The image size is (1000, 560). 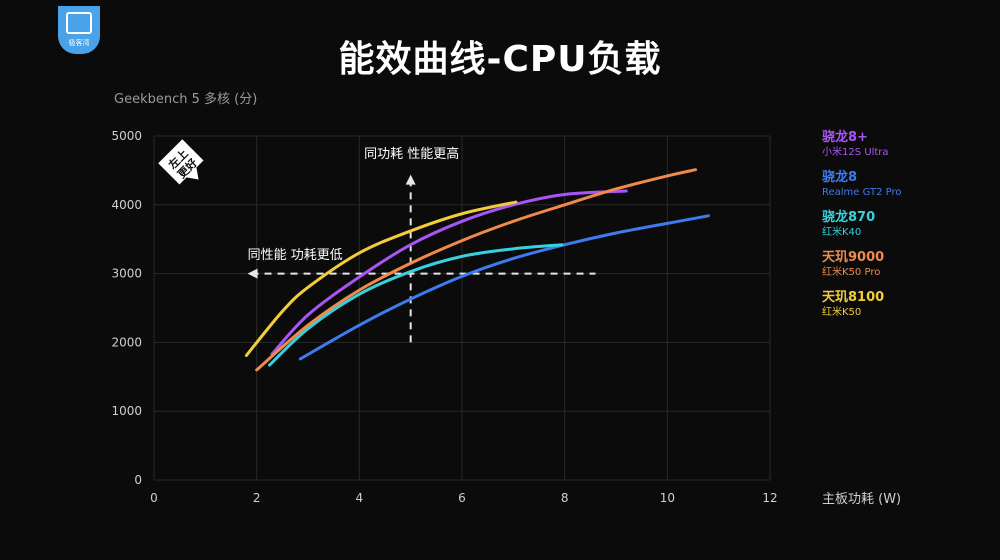 I want to click on x-tick-label: 2, so click(x=257, y=498).